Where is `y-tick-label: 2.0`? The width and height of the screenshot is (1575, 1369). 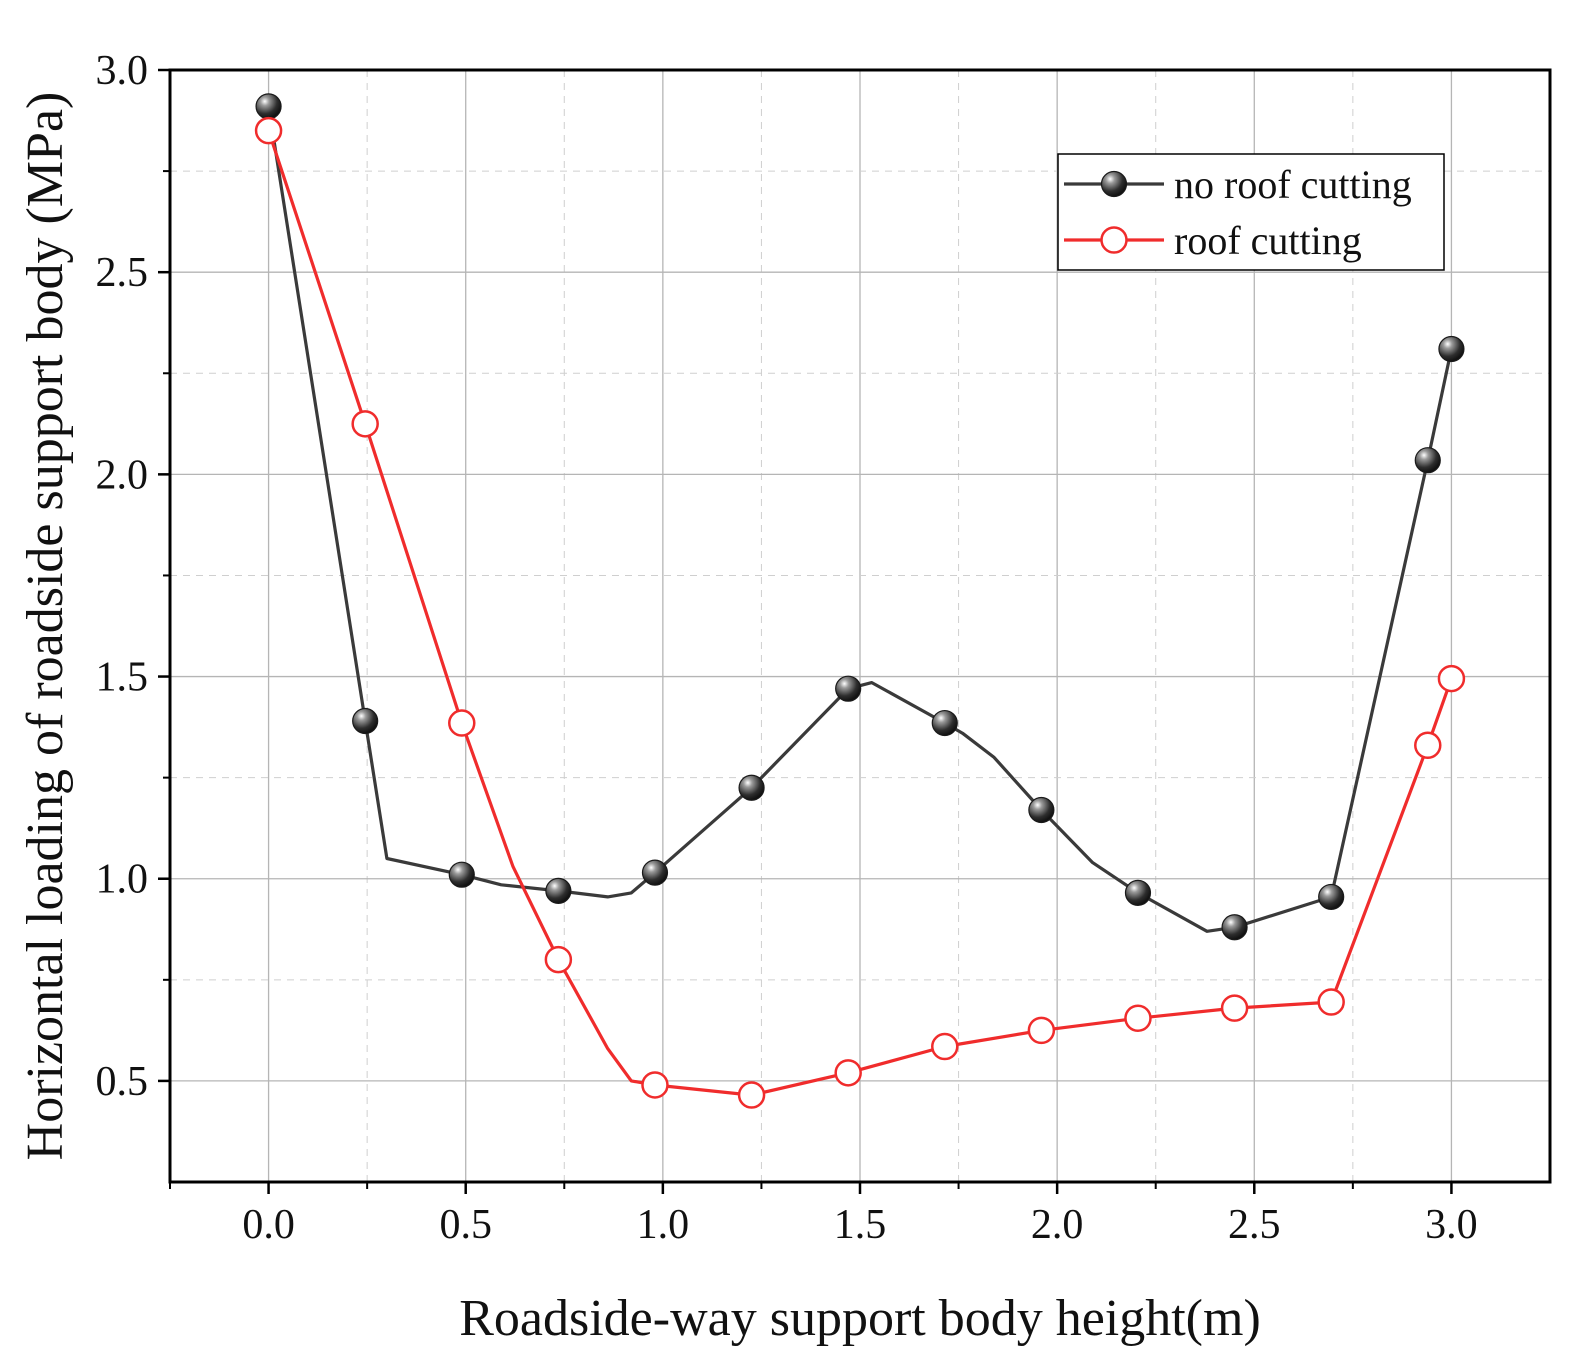
y-tick-label: 2.0 is located at coordinates (122, 475).